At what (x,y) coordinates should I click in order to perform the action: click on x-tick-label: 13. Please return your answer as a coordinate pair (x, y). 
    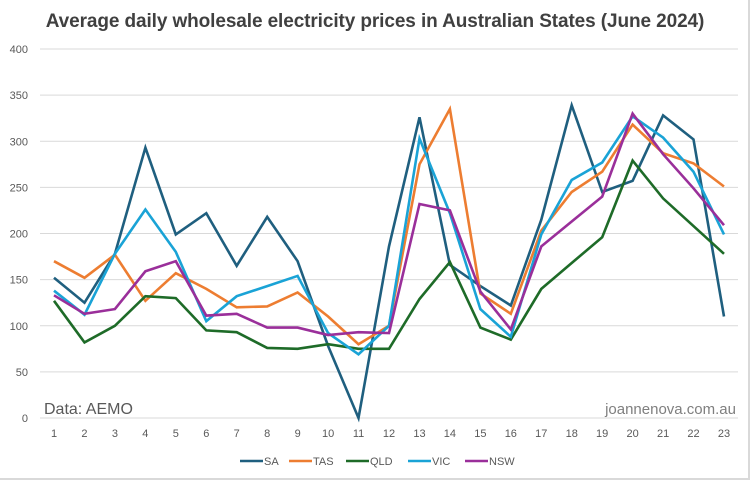
    Looking at the image, I should click on (419, 434).